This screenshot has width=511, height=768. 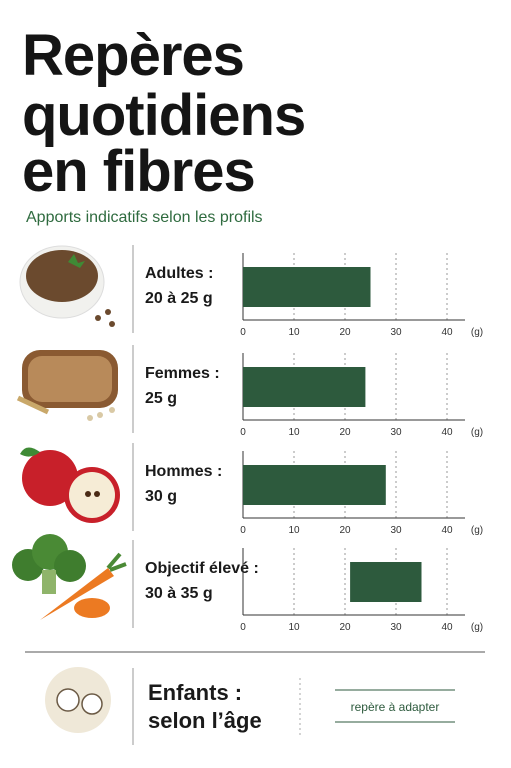 What do you see at coordinates (179, 298) in the screenshot?
I see `row-label: 20 à 25 g` at bounding box center [179, 298].